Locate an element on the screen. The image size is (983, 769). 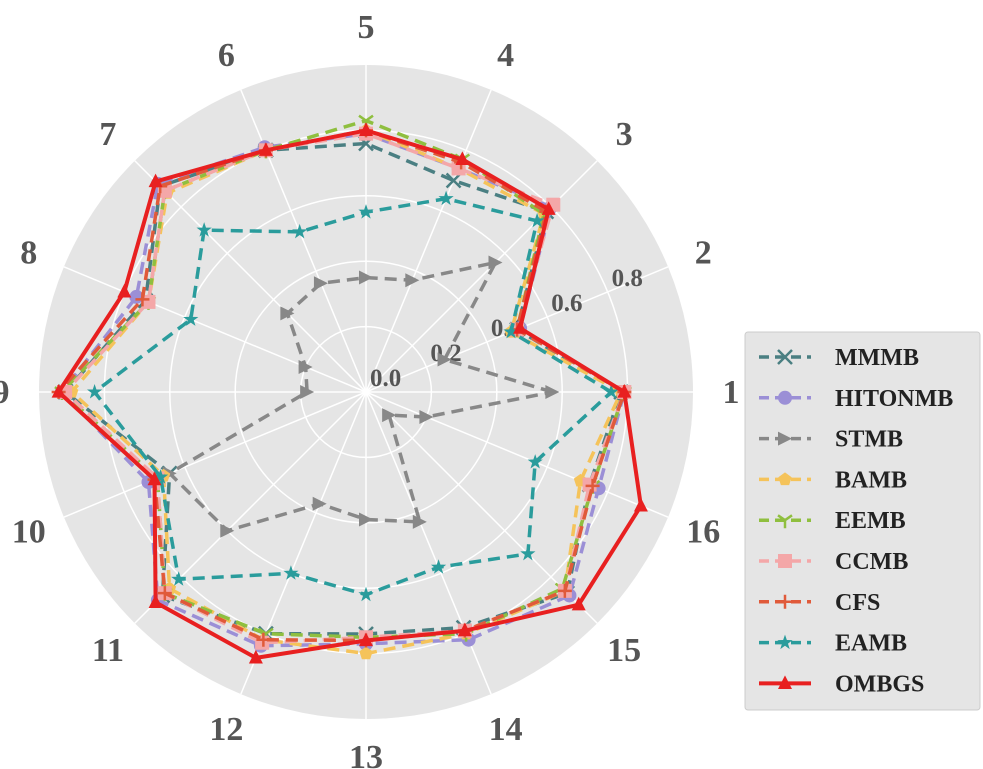
legend-label-cfs: CFS is located at coordinates (857, 603).